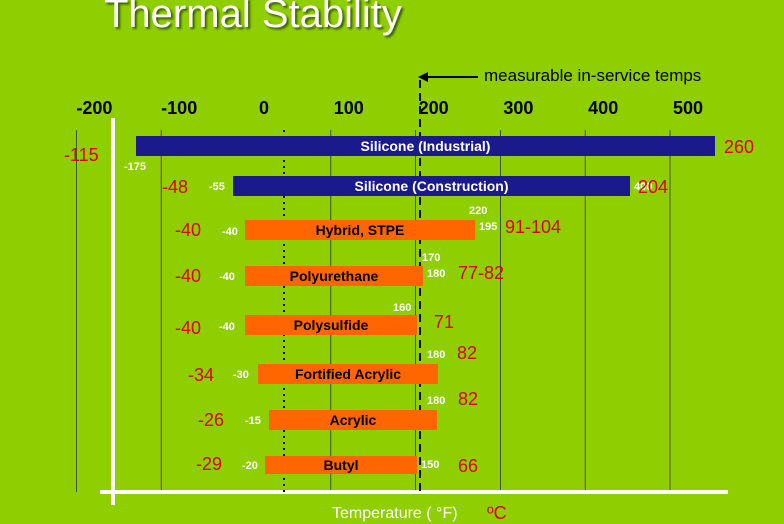  I want to click on high-c-label: 260, so click(739, 147).